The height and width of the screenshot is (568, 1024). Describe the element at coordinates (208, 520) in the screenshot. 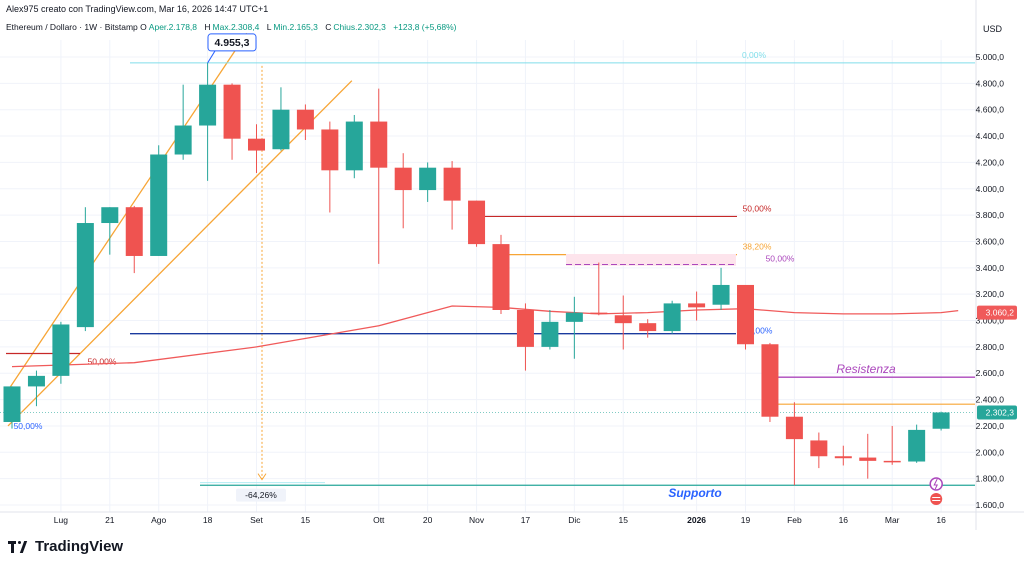

I see `x-tick-label: 18` at that location.